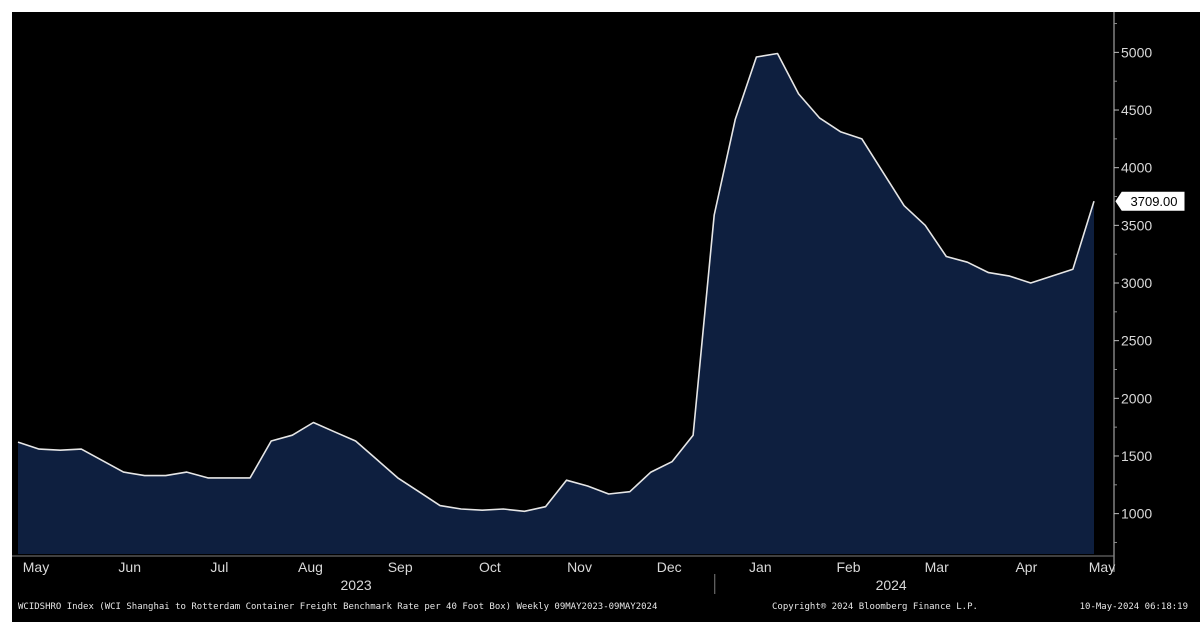 Image resolution: width=1200 pixels, height=633 pixels. I want to click on y-tick-label: 4000, so click(1136, 168).